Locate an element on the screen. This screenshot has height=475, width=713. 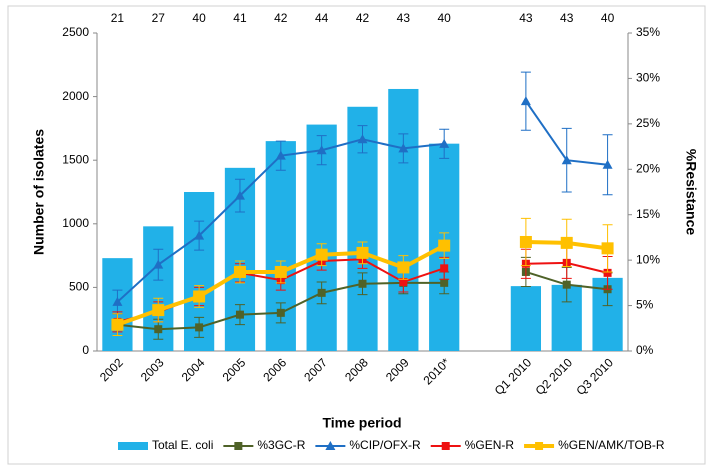
y2-tick-label: 0% is located at coordinates (645, 350).